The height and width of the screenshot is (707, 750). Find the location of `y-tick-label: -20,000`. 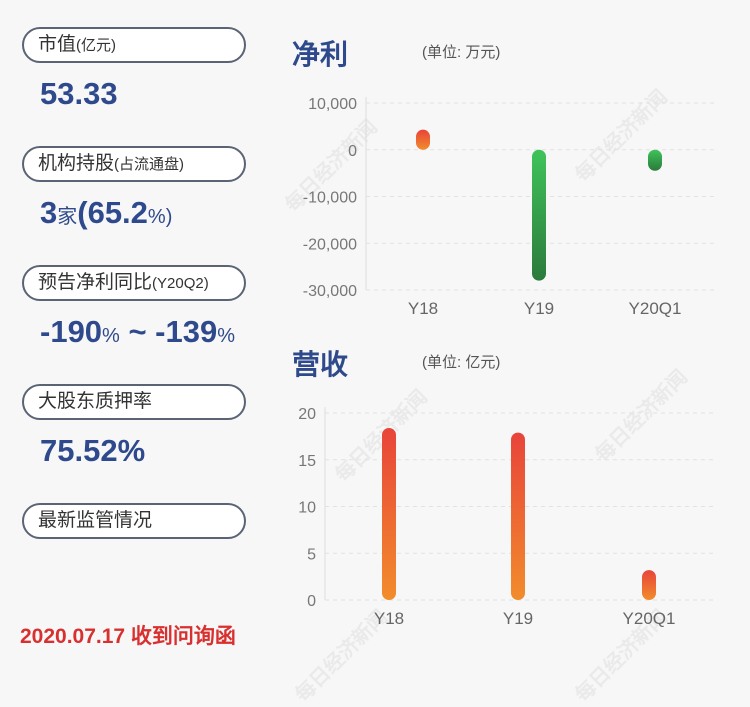

y-tick-label: -20,000 is located at coordinates (330, 244).